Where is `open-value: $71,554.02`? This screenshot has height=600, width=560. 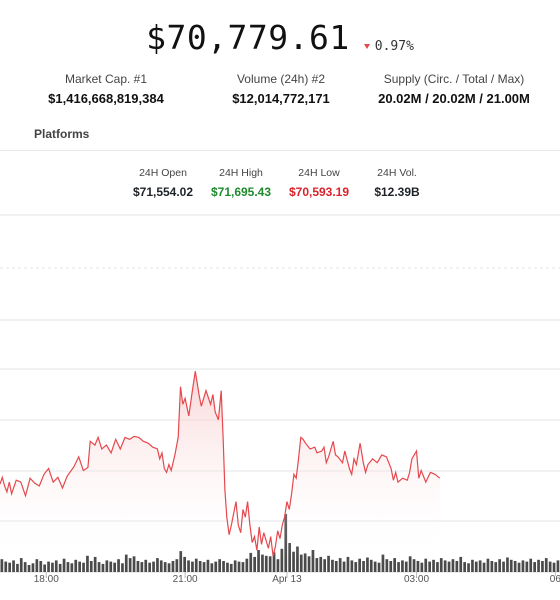 open-value: $71,554.02 is located at coordinates (163, 192).